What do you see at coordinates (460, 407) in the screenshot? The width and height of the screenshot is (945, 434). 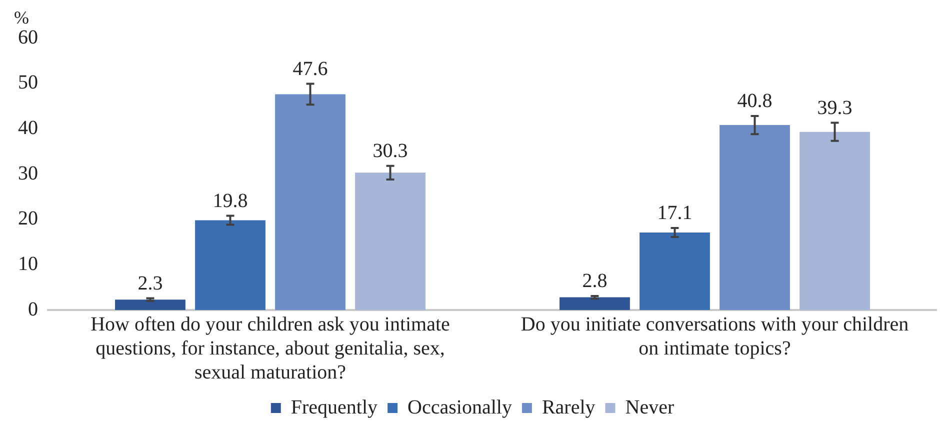 I see `legend-label: Occasionally` at bounding box center [460, 407].